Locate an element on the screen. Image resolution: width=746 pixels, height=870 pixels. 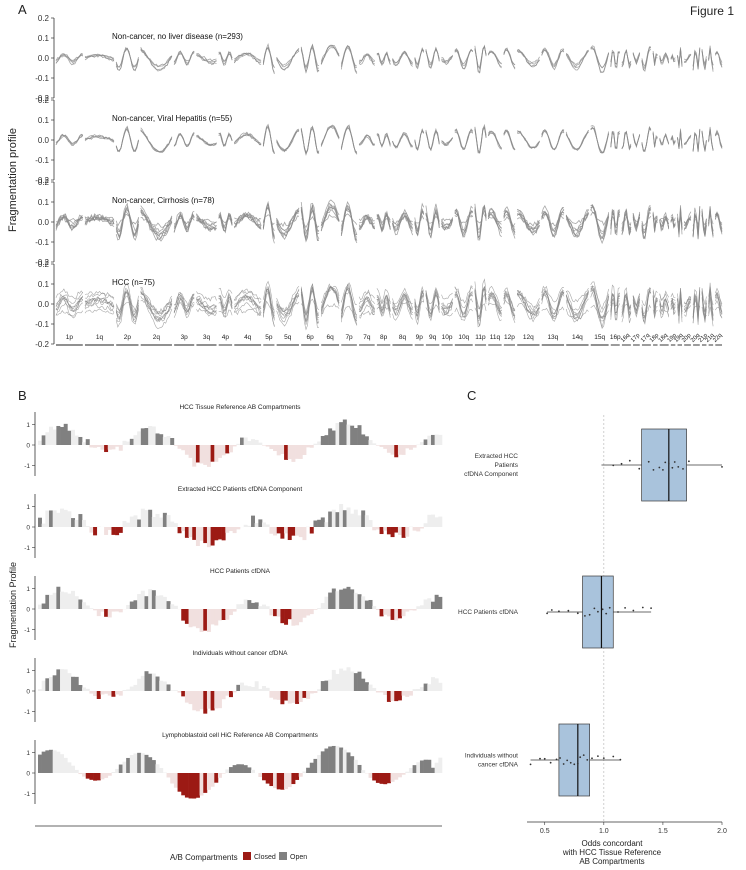
panel-label-c: C is located at coordinates (471, 395).